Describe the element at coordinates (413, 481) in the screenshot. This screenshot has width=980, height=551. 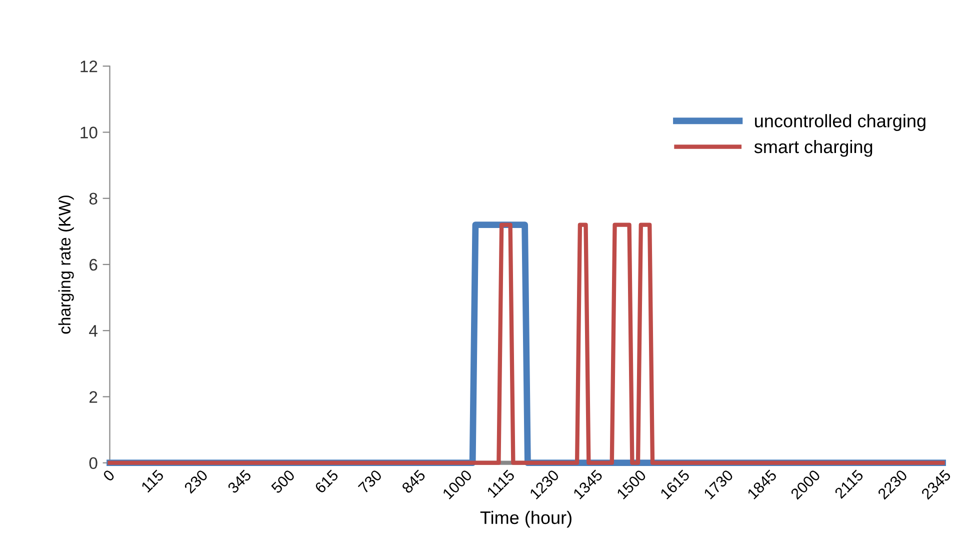
I see `x-tick-label: 845` at that location.